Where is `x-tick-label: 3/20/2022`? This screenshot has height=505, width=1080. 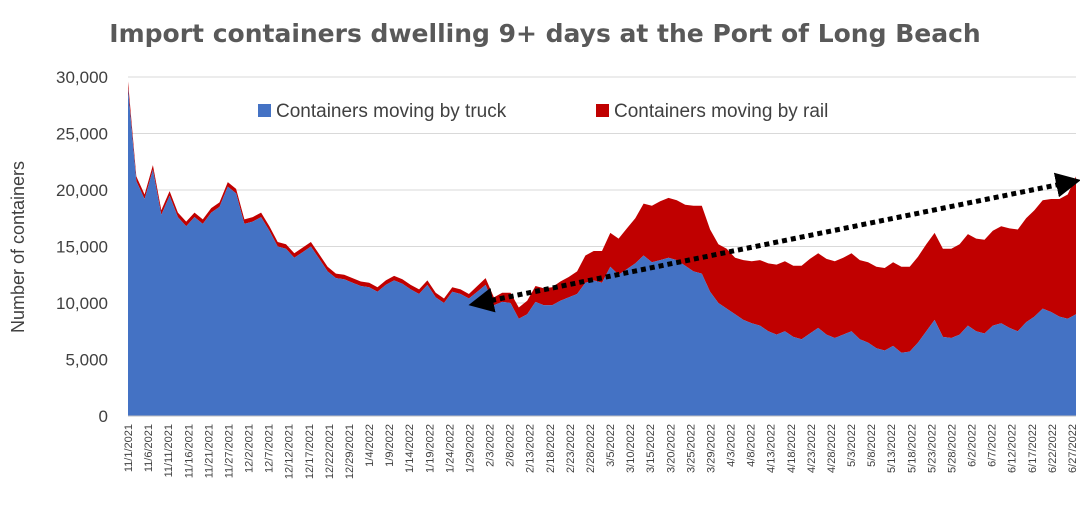 x-tick-label: 3/20/2022 is located at coordinates (671, 448).